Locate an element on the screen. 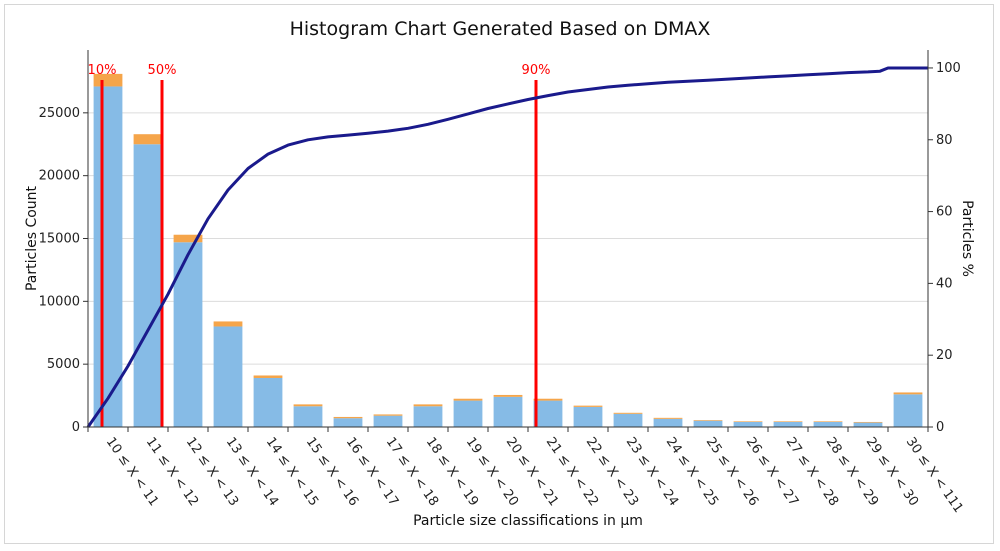 This screenshot has width=1000, height=551. y2-tick-label: 20 is located at coordinates (944, 355).